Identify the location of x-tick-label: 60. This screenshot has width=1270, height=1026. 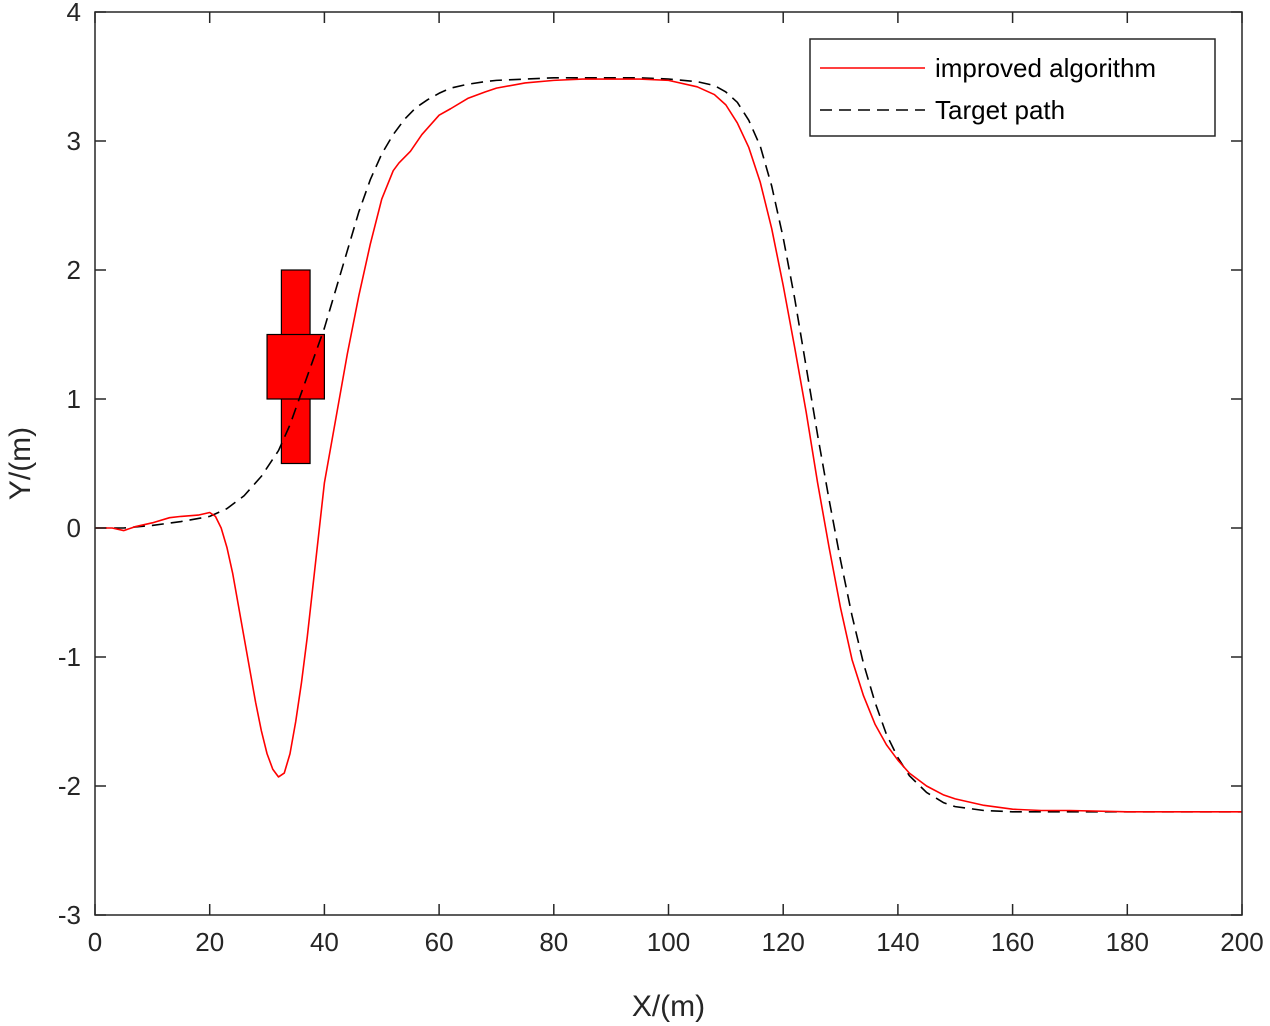
(439, 942).